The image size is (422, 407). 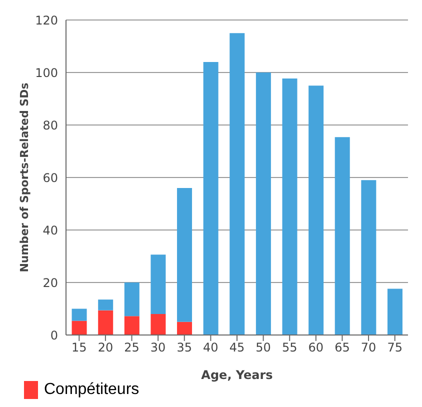 What do you see at coordinates (54, 335) in the screenshot?
I see `y-tick-label: 0` at bounding box center [54, 335].